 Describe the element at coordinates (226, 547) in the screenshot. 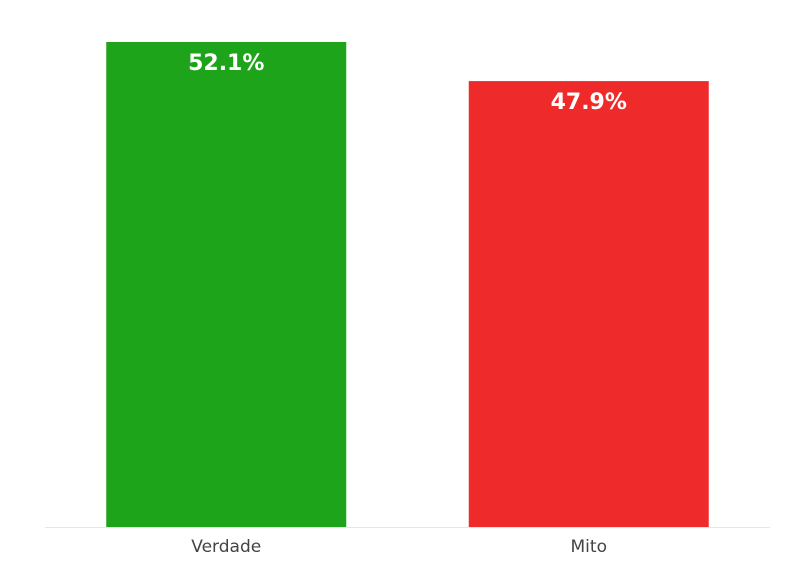

I see `x-tick-label: Verdade` at that location.